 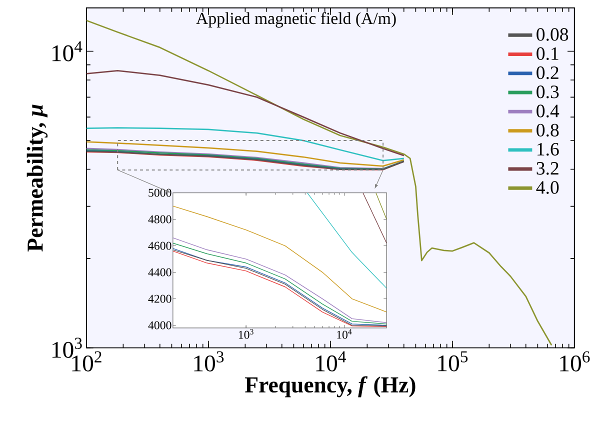 What do you see at coordinates (160, 192) in the screenshot?
I see `y-tick-label: 5000` at bounding box center [160, 192].